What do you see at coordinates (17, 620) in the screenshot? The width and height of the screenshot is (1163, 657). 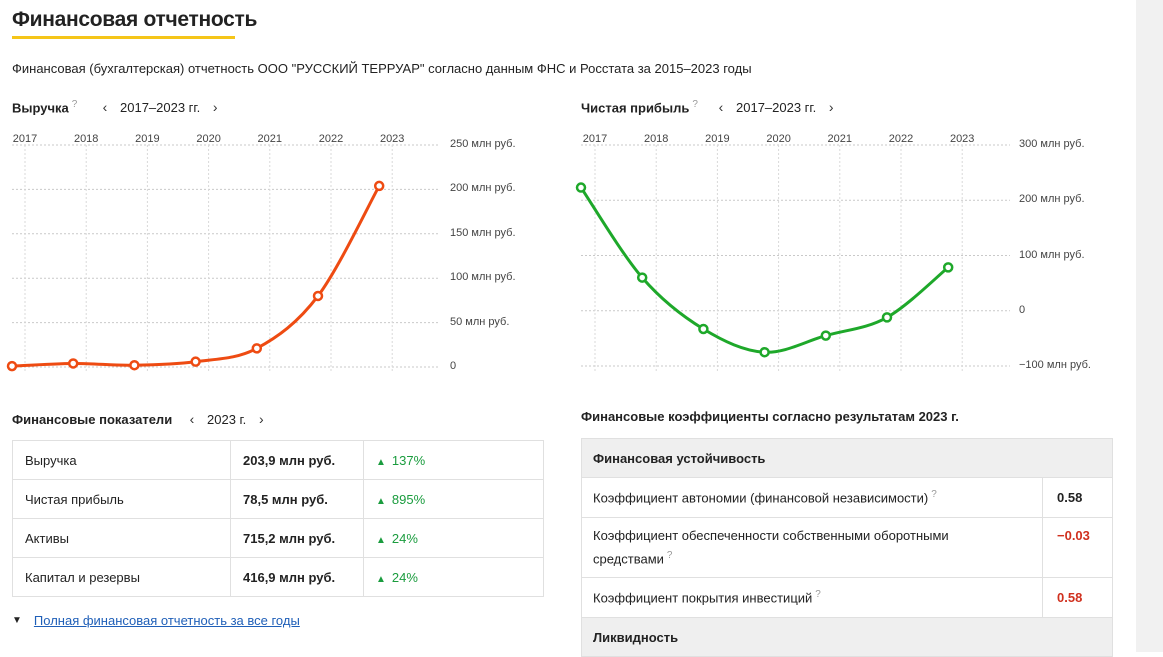 I see `triangle-down-icon: ▼` at bounding box center [17, 620].